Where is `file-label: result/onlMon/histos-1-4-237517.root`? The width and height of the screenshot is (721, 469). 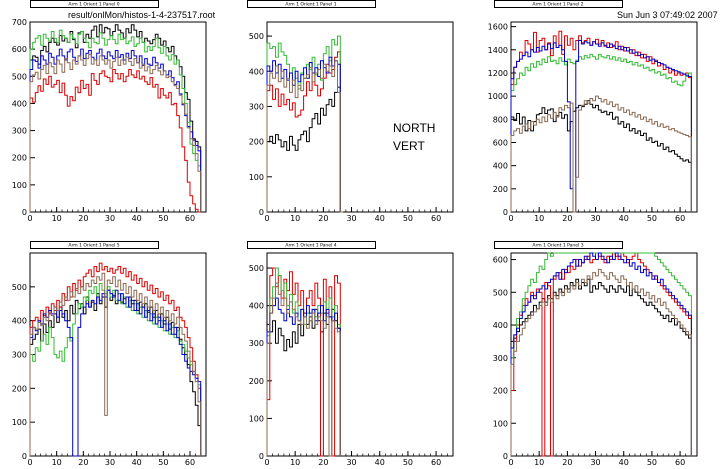 file-label: result/onlMon/histos-1-4-237517.root is located at coordinates (142, 15).